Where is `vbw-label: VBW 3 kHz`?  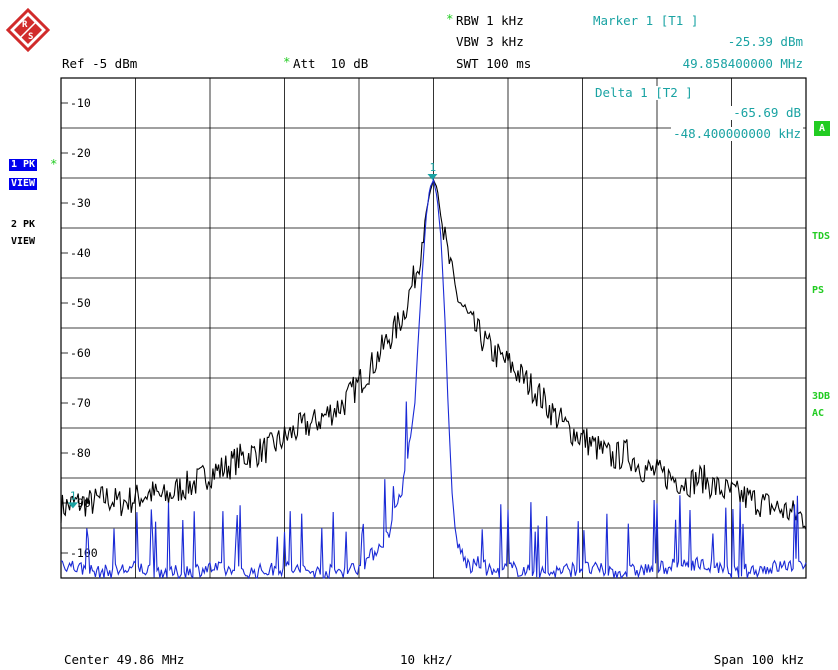 vbw-label: VBW 3 kHz is located at coordinates (490, 41).